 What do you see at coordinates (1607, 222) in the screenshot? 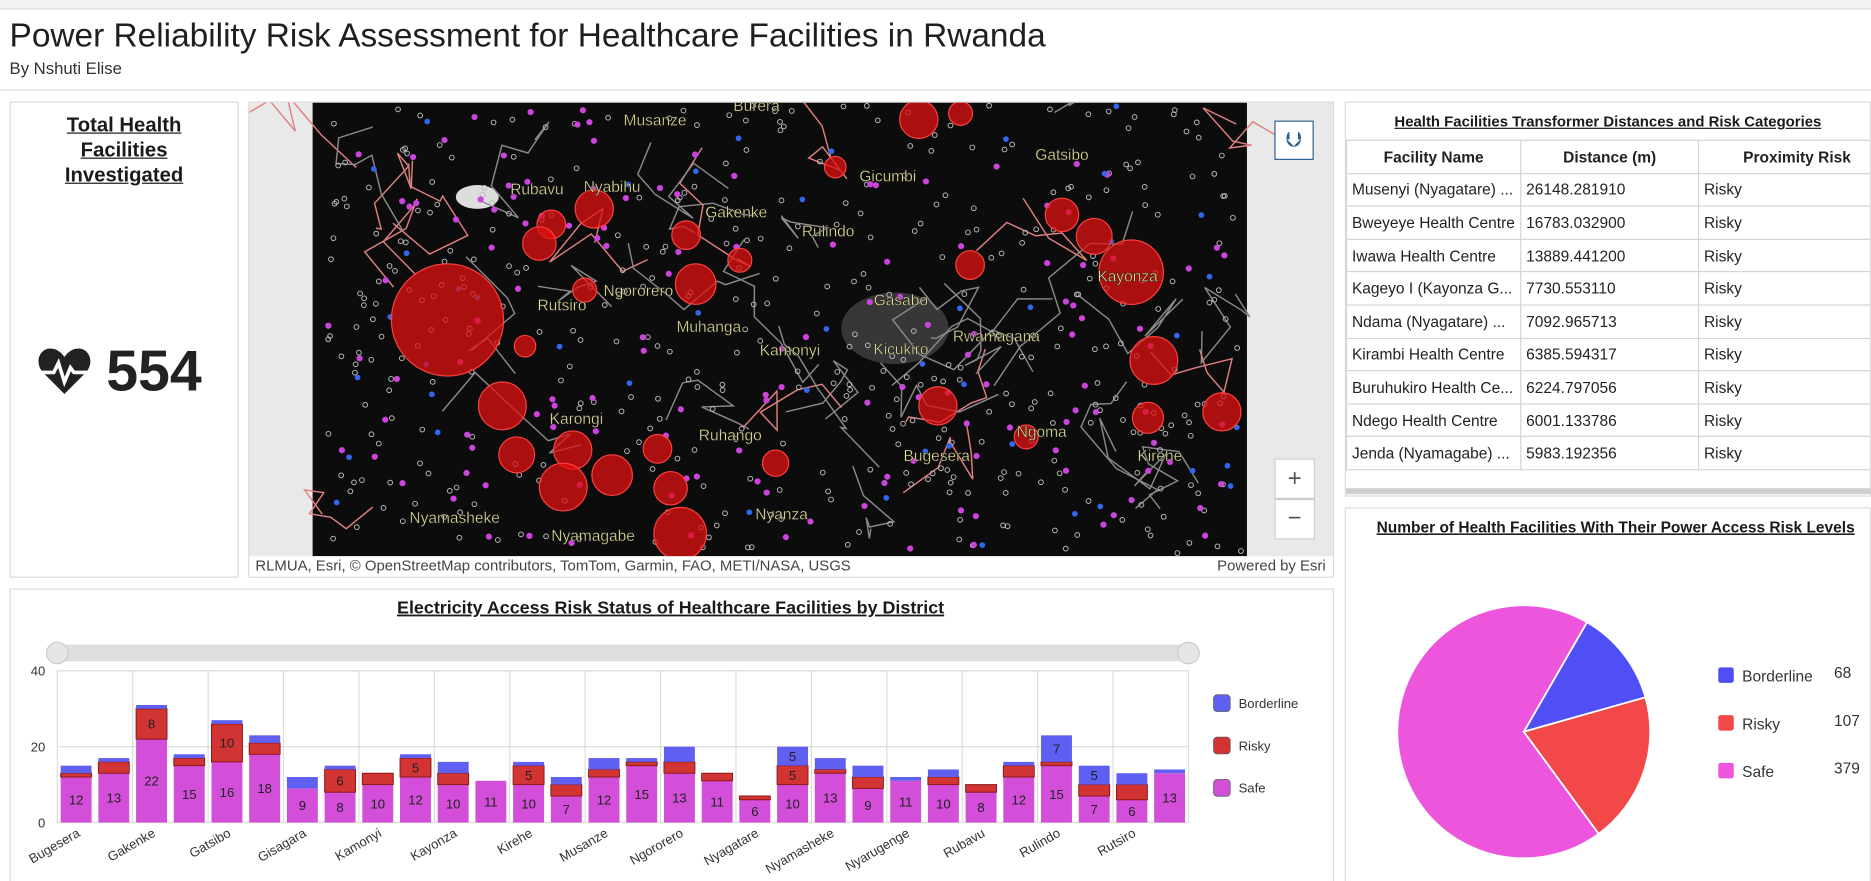
I see `table-row: Bweyeye Health Centre 16783.032900 Risky` at bounding box center [1607, 222].